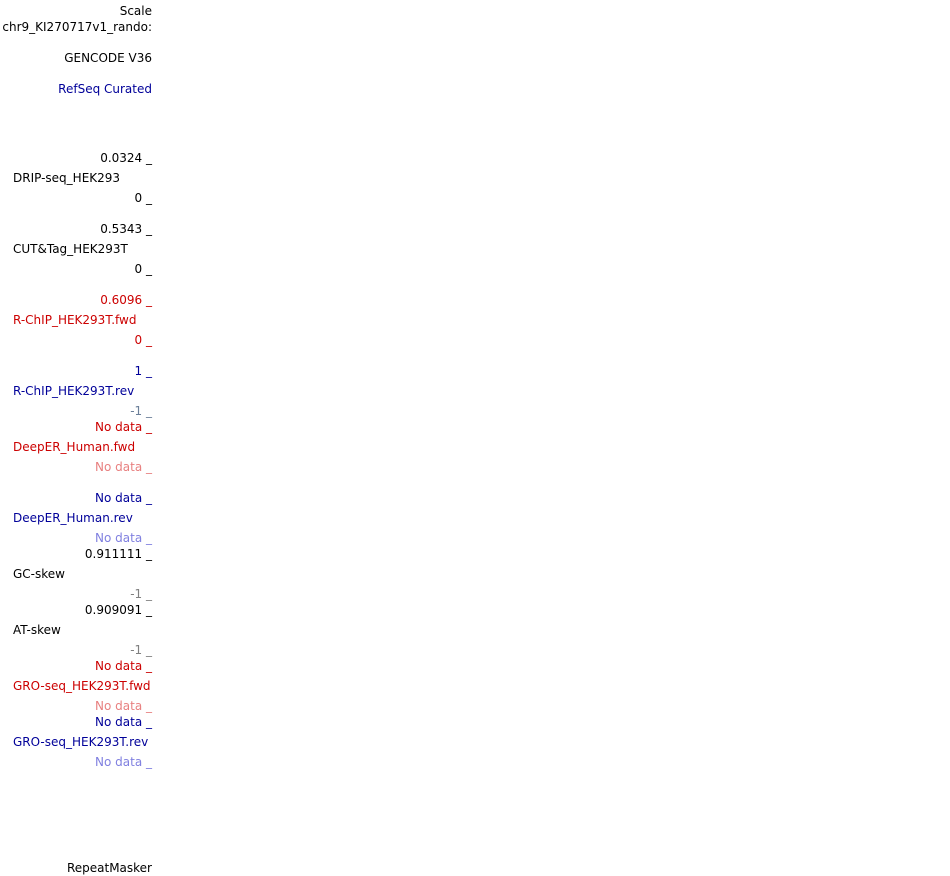  Describe the element at coordinates (75, 320) in the screenshot. I see `track-label-rchip-fwd: R-ChIP_HEK293T.fwd` at that location.